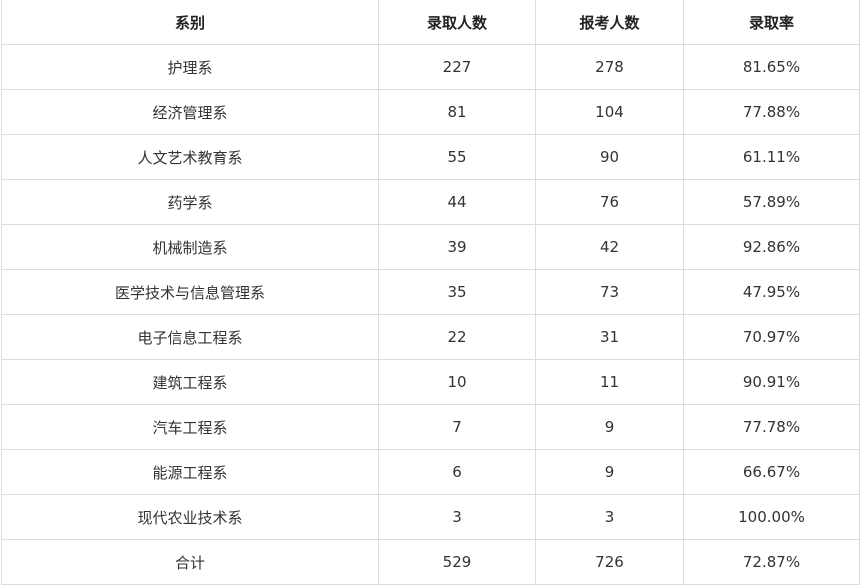  I want to click on cell-admitted: 227, so click(457, 67).